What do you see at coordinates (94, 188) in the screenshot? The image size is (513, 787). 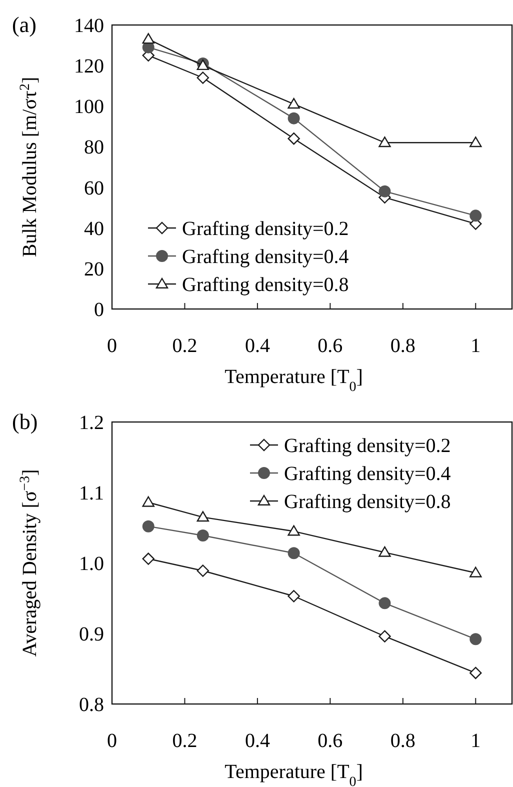 I see `y-tick-label: 60` at bounding box center [94, 188].